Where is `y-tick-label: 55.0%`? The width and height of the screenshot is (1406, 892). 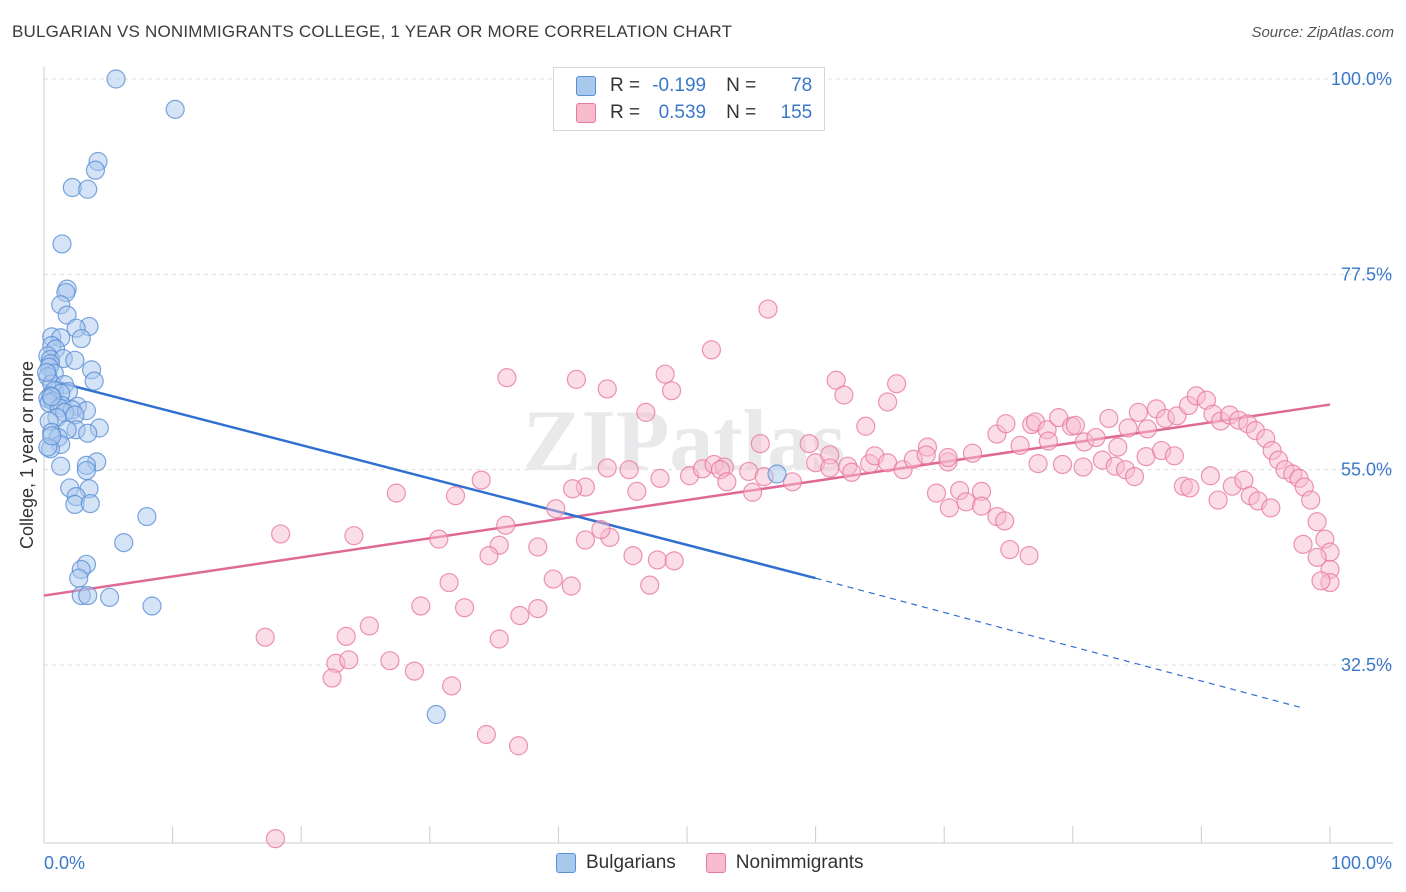
y-tick-label: 55.0% is located at coordinates (1366, 470).